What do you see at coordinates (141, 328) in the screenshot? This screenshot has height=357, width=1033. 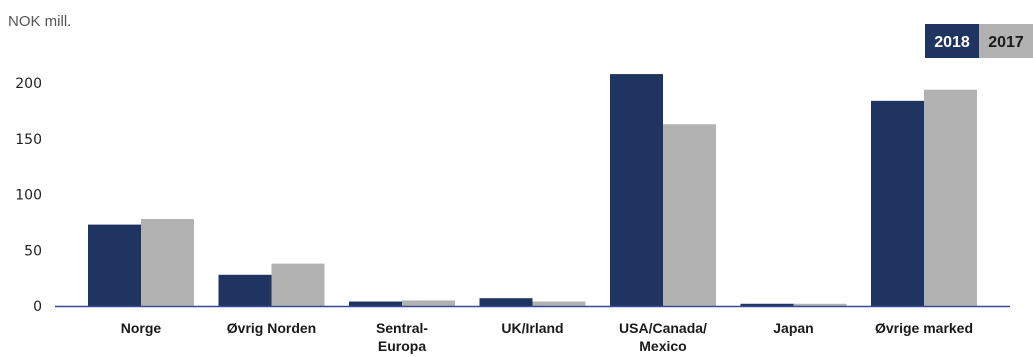 I see `x-category-label: Norge` at bounding box center [141, 328].